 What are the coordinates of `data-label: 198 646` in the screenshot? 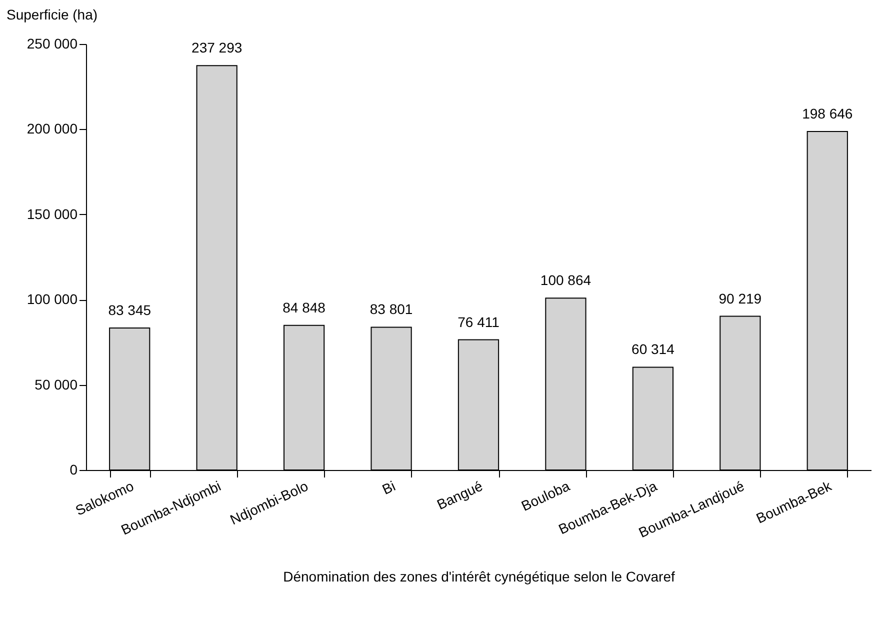 It's located at (827, 114).